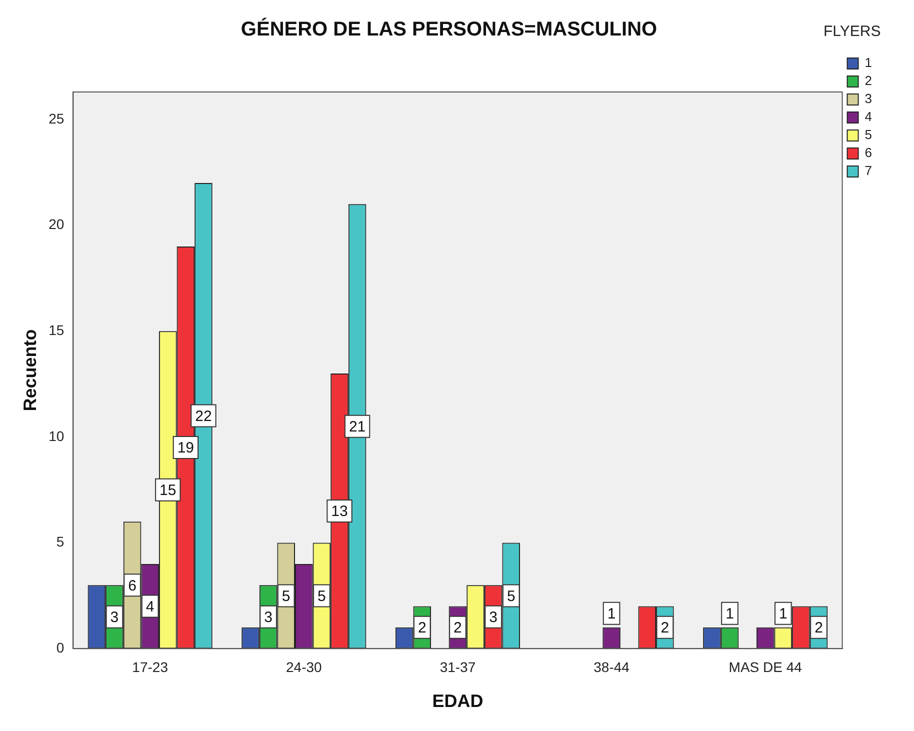 This screenshot has width=914, height=731. What do you see at coordinates (852, 31) in the screenshot?
I see `legend-title: FLYERS` at bounding box center [852, 31].